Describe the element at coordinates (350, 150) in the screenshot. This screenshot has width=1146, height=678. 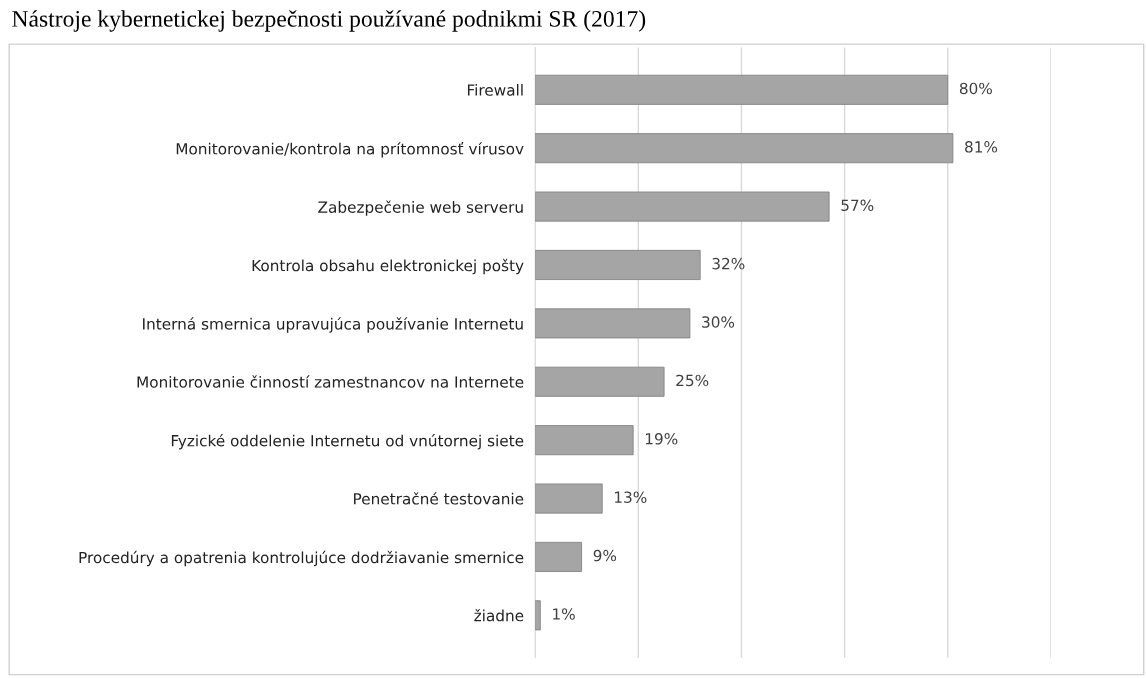
I see `y-tick-label: Monitorovanie/kontrola na prítomnosť vírusov` at that location.